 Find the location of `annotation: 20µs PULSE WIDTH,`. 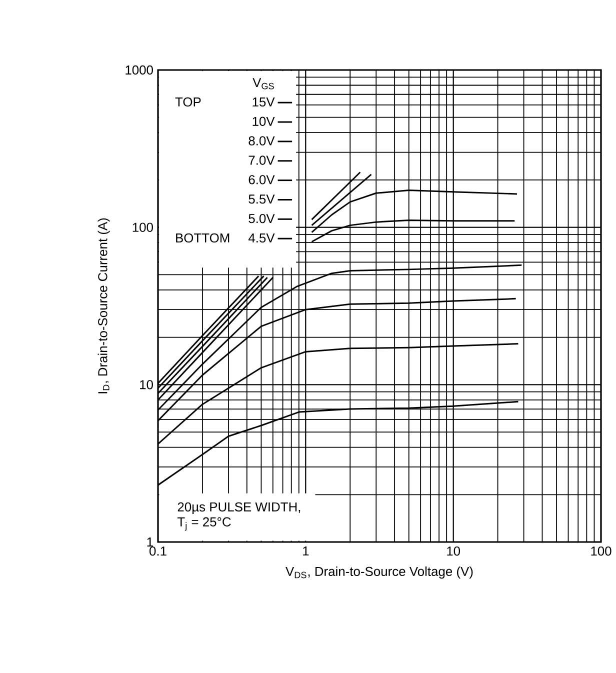

annotation: 20µs PULSE WIDTH, is located at coordinates (239, 508).